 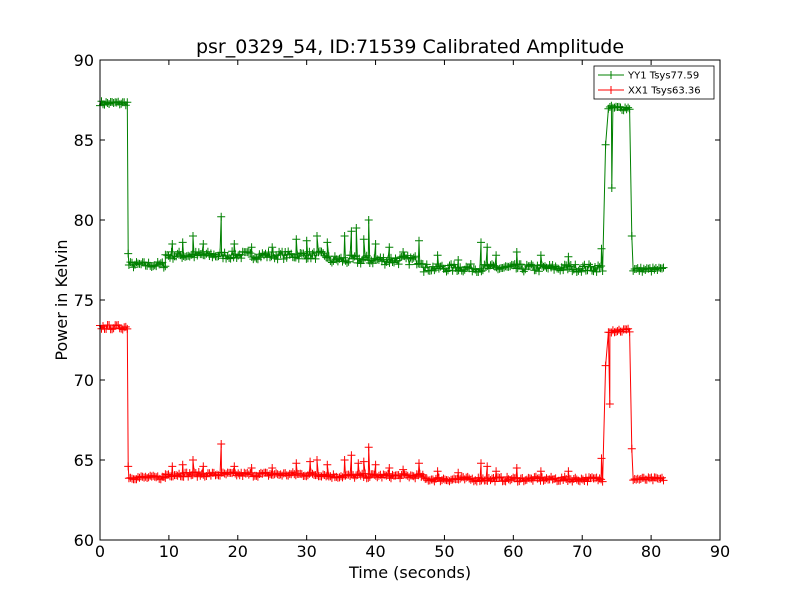 I want to click on legend-label-xx1: XX1 Tsys63.36, so click(x=664, y=91).